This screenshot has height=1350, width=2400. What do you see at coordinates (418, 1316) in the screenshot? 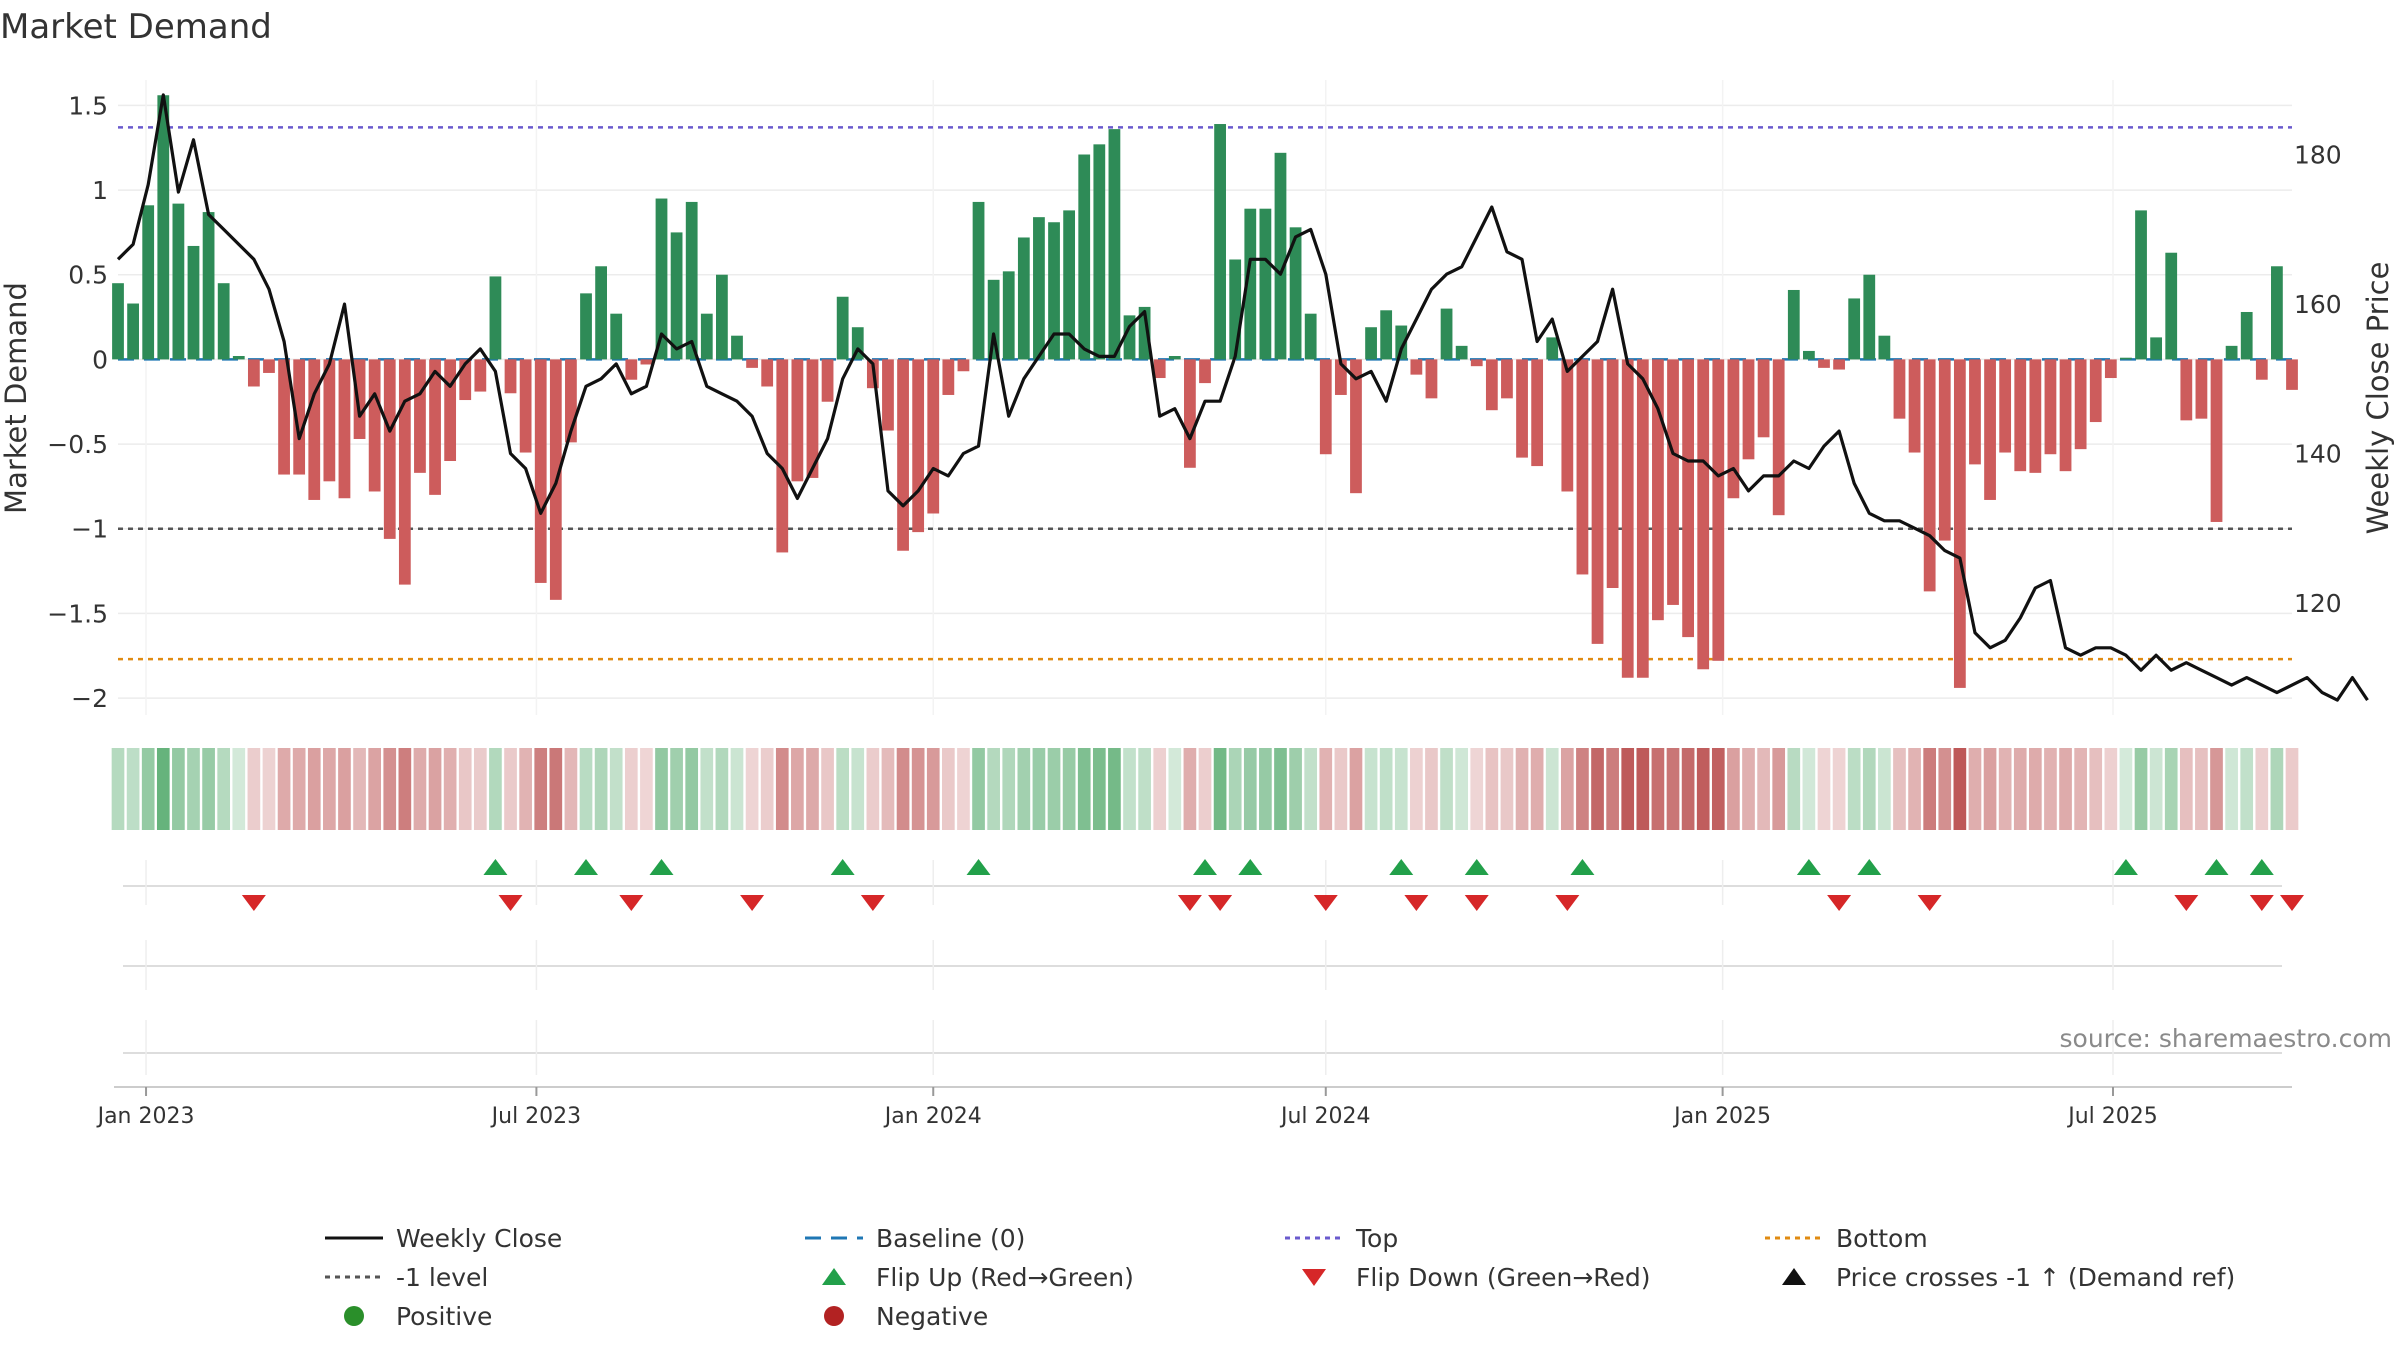
I see `legend-item: Positive` at bounding box center [418, 1316].